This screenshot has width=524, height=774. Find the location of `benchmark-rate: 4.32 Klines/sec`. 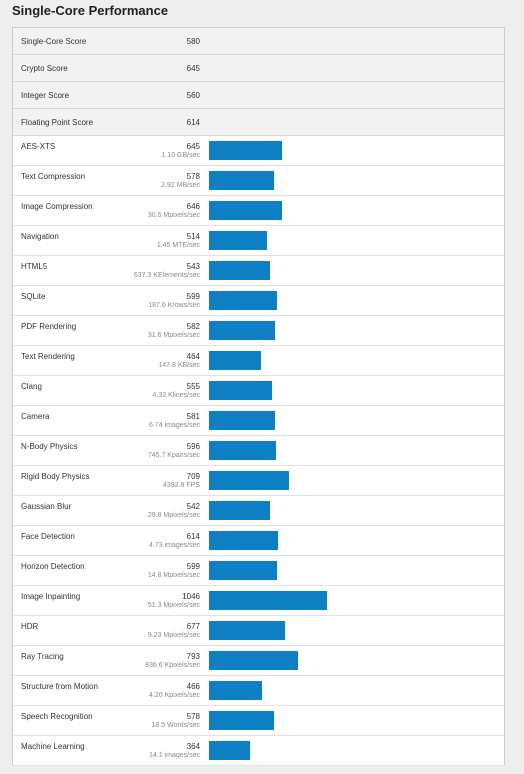

benchmark-rate: 4.32 Klines/sec is located at coordinates (176, 395).